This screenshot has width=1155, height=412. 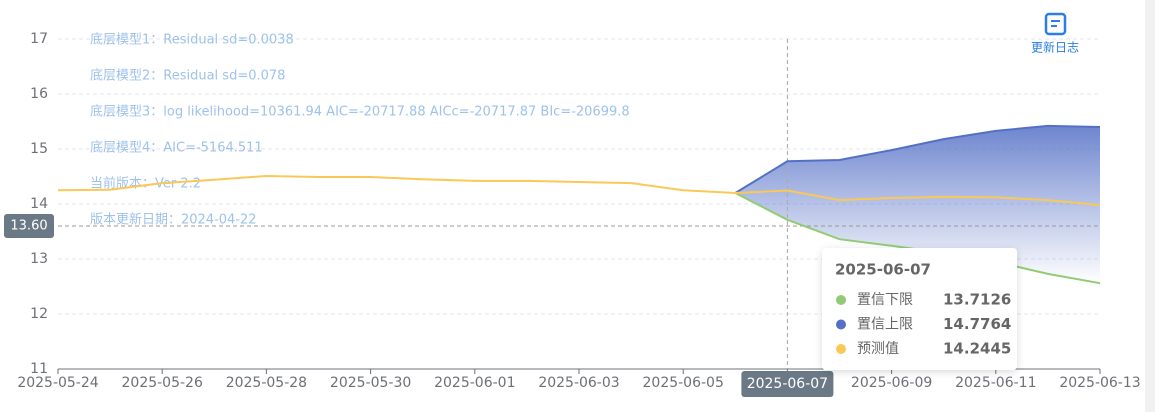 I want to click on y-pointer-label: 13.60, so click(x=28, y=226).